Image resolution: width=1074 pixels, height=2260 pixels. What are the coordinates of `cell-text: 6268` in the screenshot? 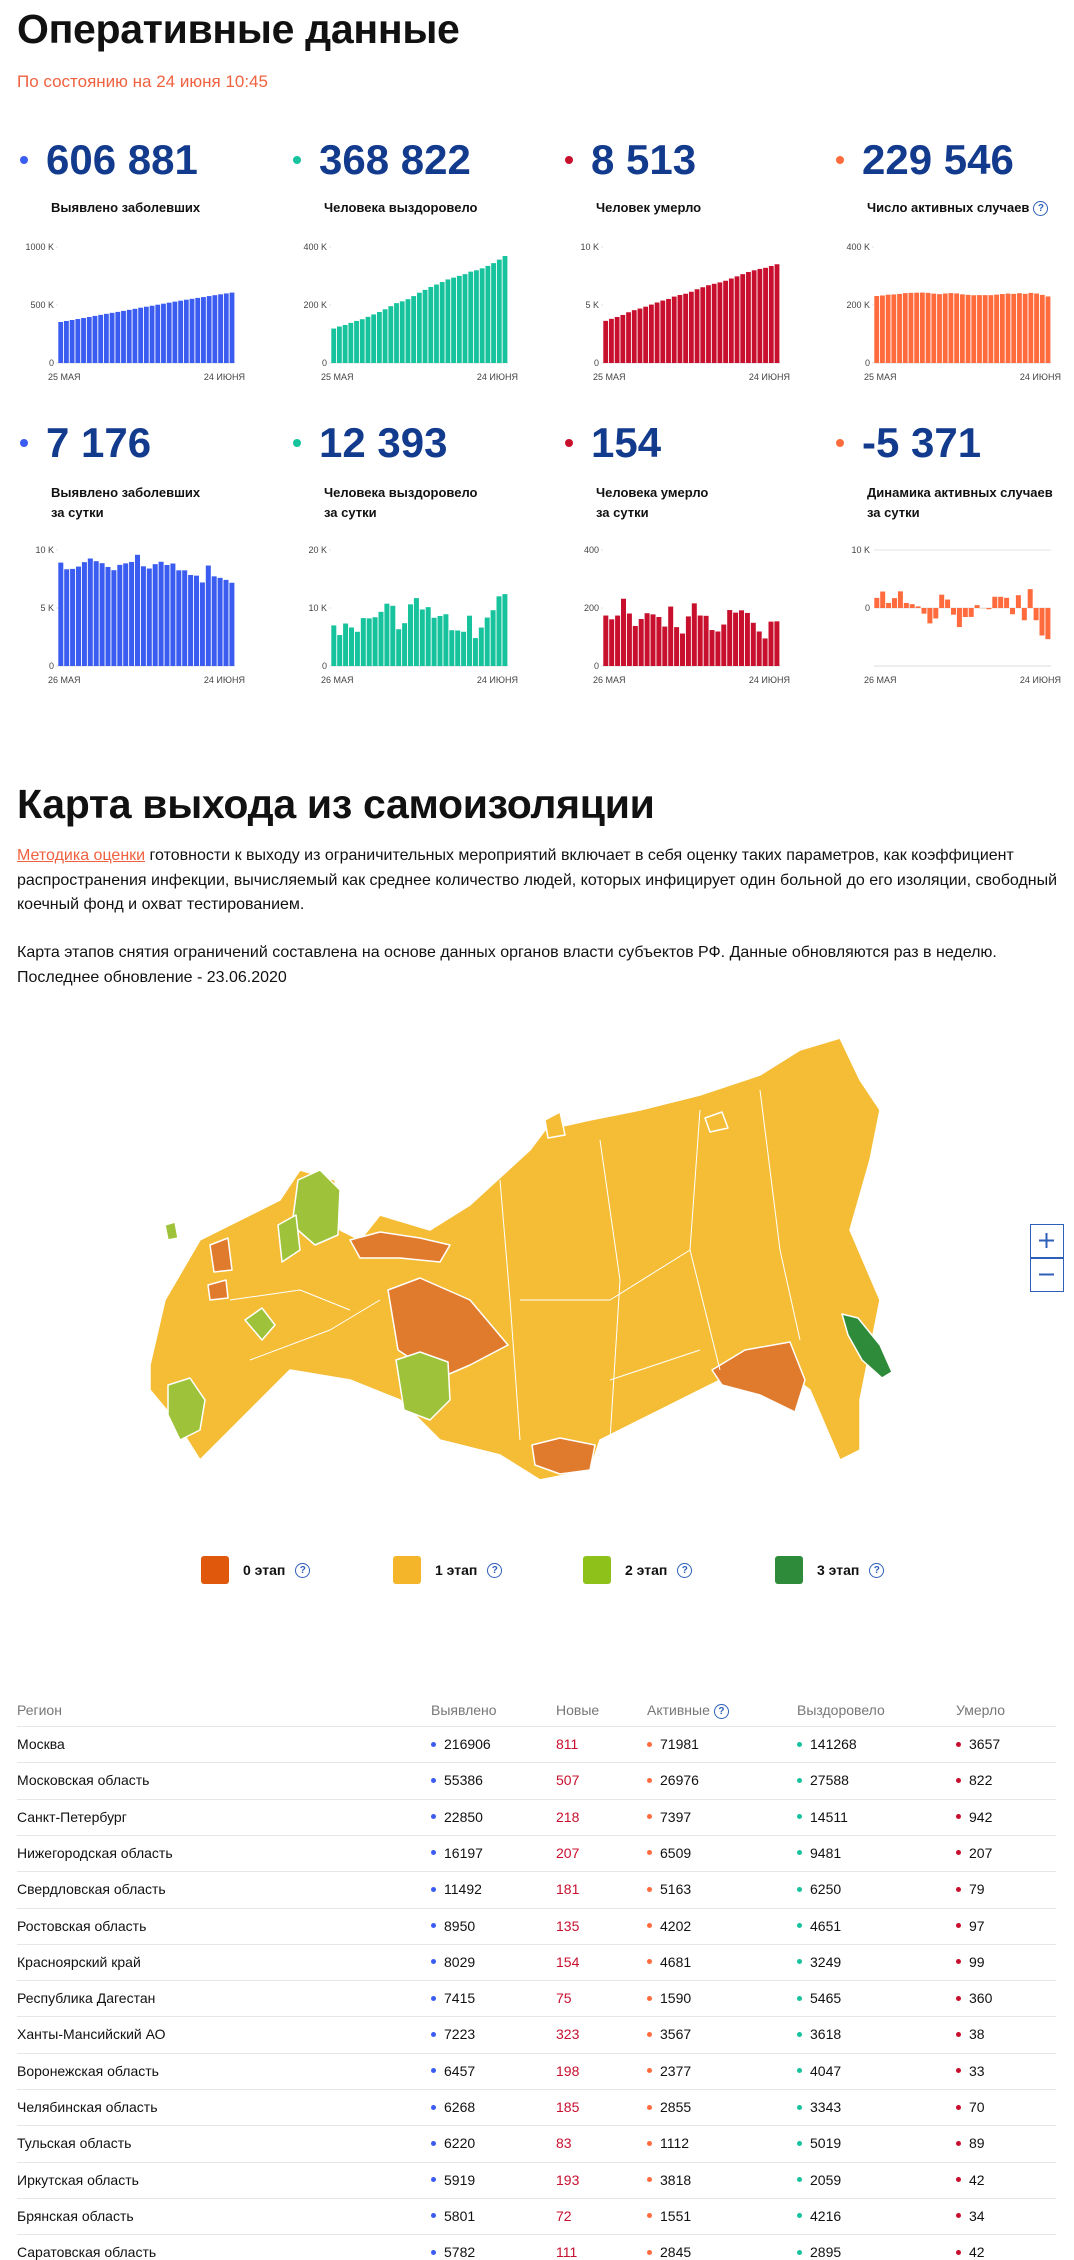 It's located at (459, 2107).